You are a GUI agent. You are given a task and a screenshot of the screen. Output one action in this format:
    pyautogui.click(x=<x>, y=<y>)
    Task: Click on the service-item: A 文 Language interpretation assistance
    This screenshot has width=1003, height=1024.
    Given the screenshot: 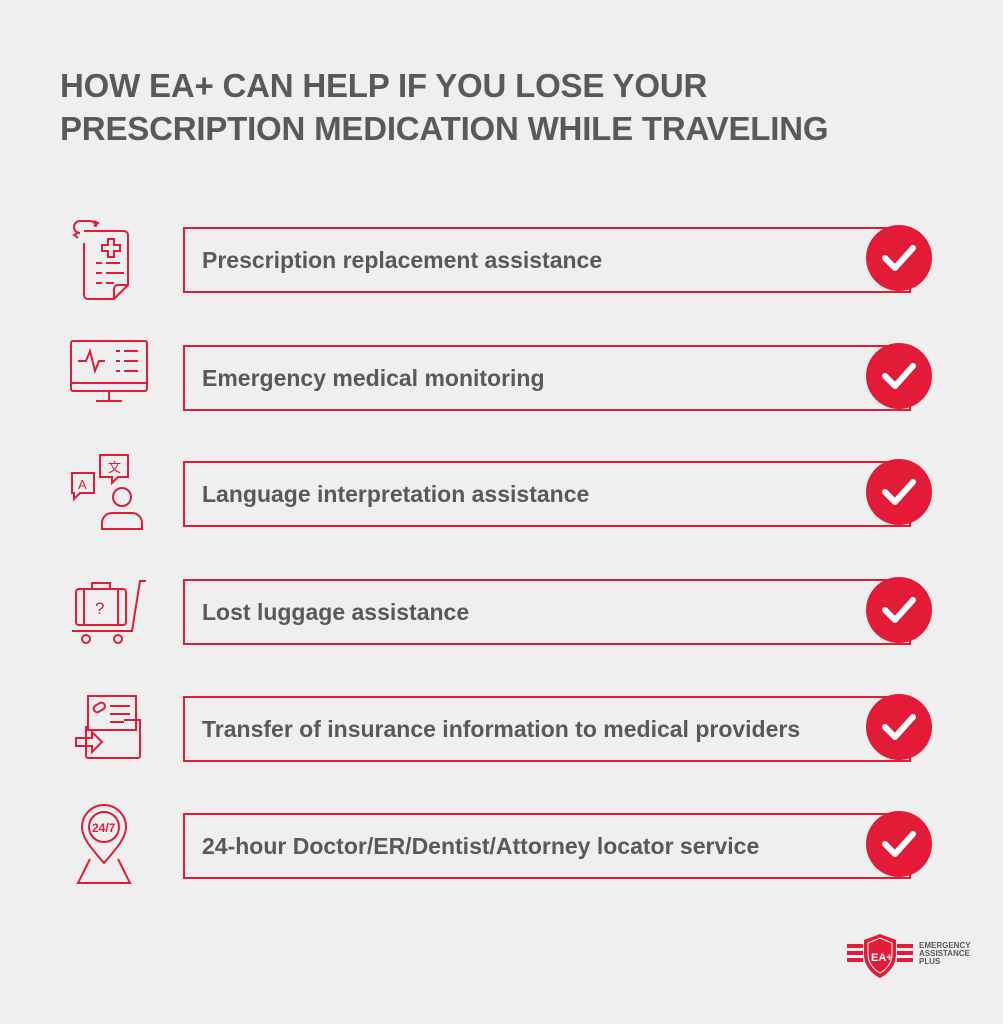 What is the action you would take?
    pyautogui.click(x=506, y=492)
    